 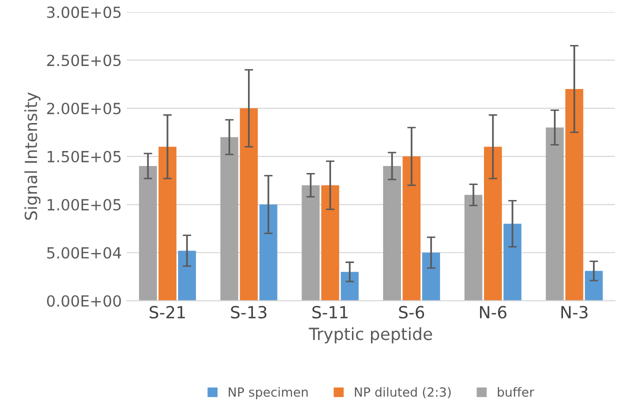 I want to click on legend-label: buffer, so click(x=516, y=392).